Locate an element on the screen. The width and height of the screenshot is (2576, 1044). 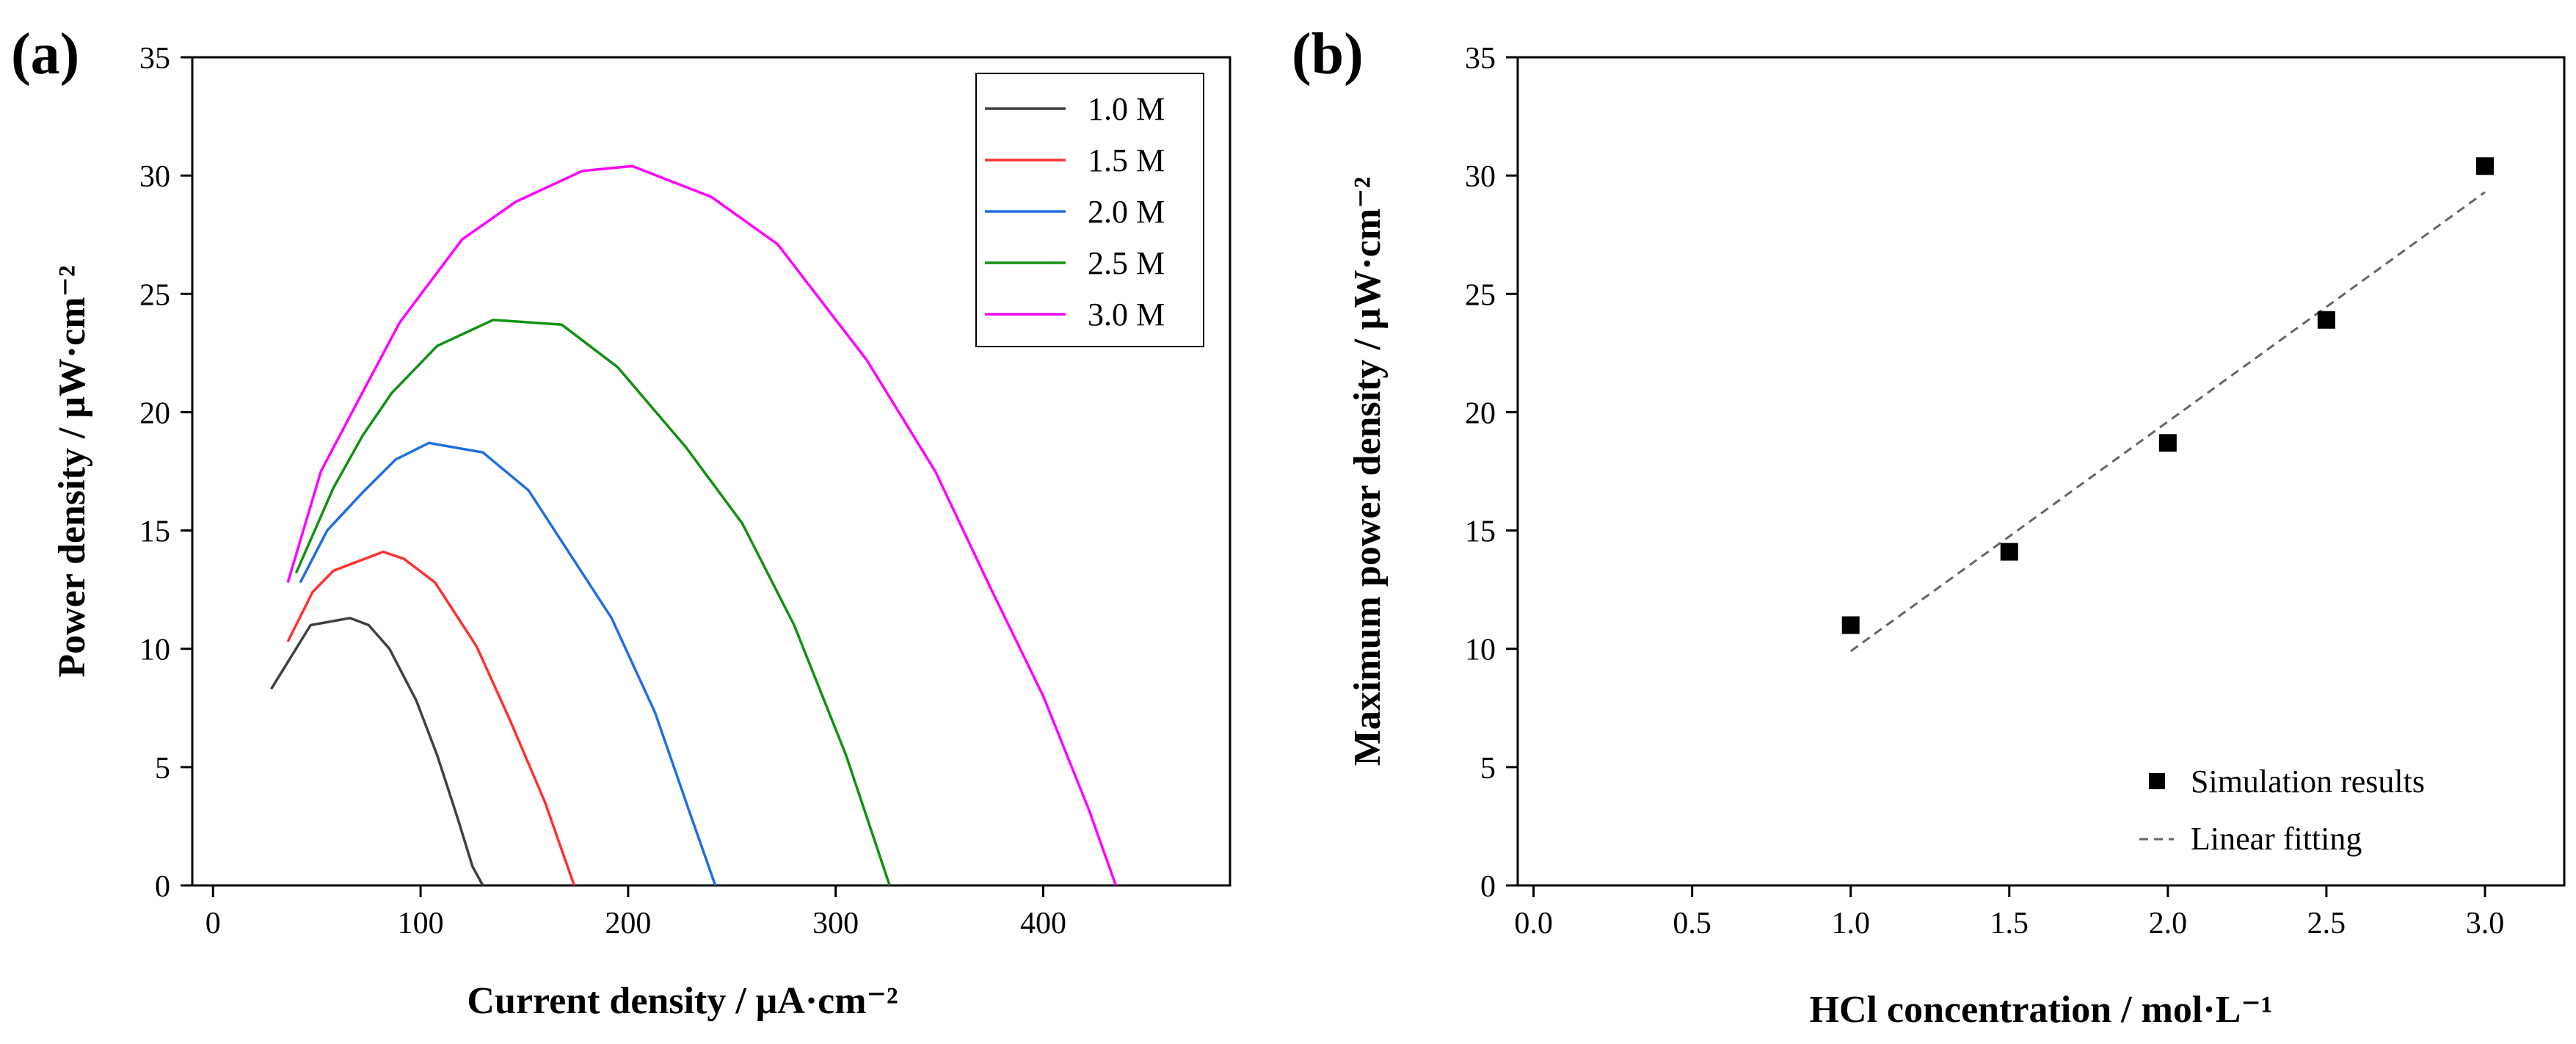
series-line-2.5M is located at coordinates (592, 602).